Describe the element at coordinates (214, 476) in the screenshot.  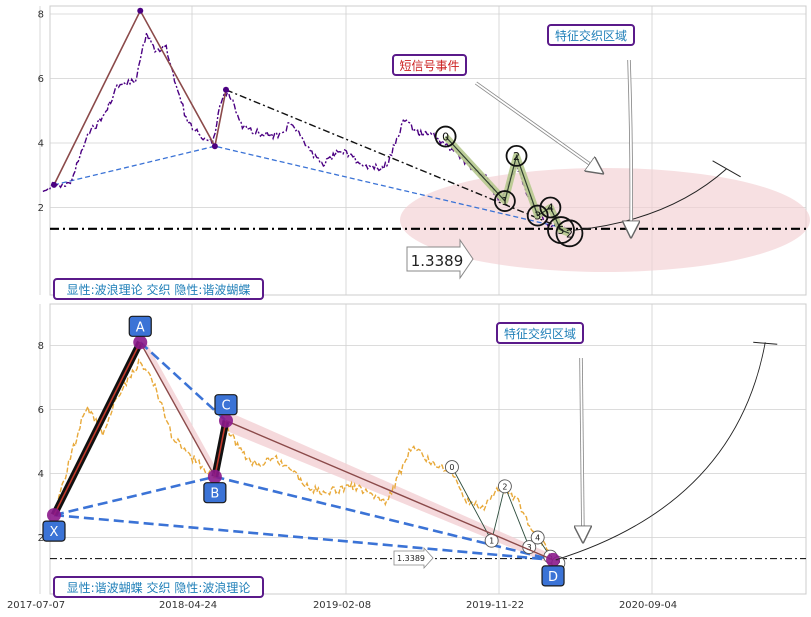
I see `bottom-harmonic-point-B` at that location.